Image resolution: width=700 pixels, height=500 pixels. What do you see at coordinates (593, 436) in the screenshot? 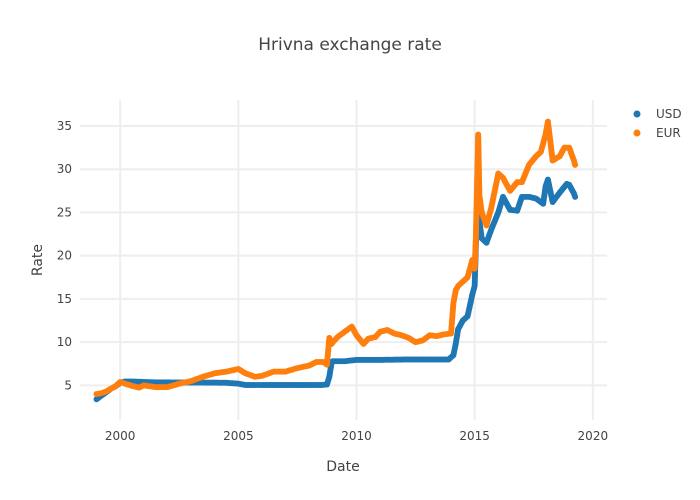
I see `x-tick-label: 2020` at bounding box center [593, 436].